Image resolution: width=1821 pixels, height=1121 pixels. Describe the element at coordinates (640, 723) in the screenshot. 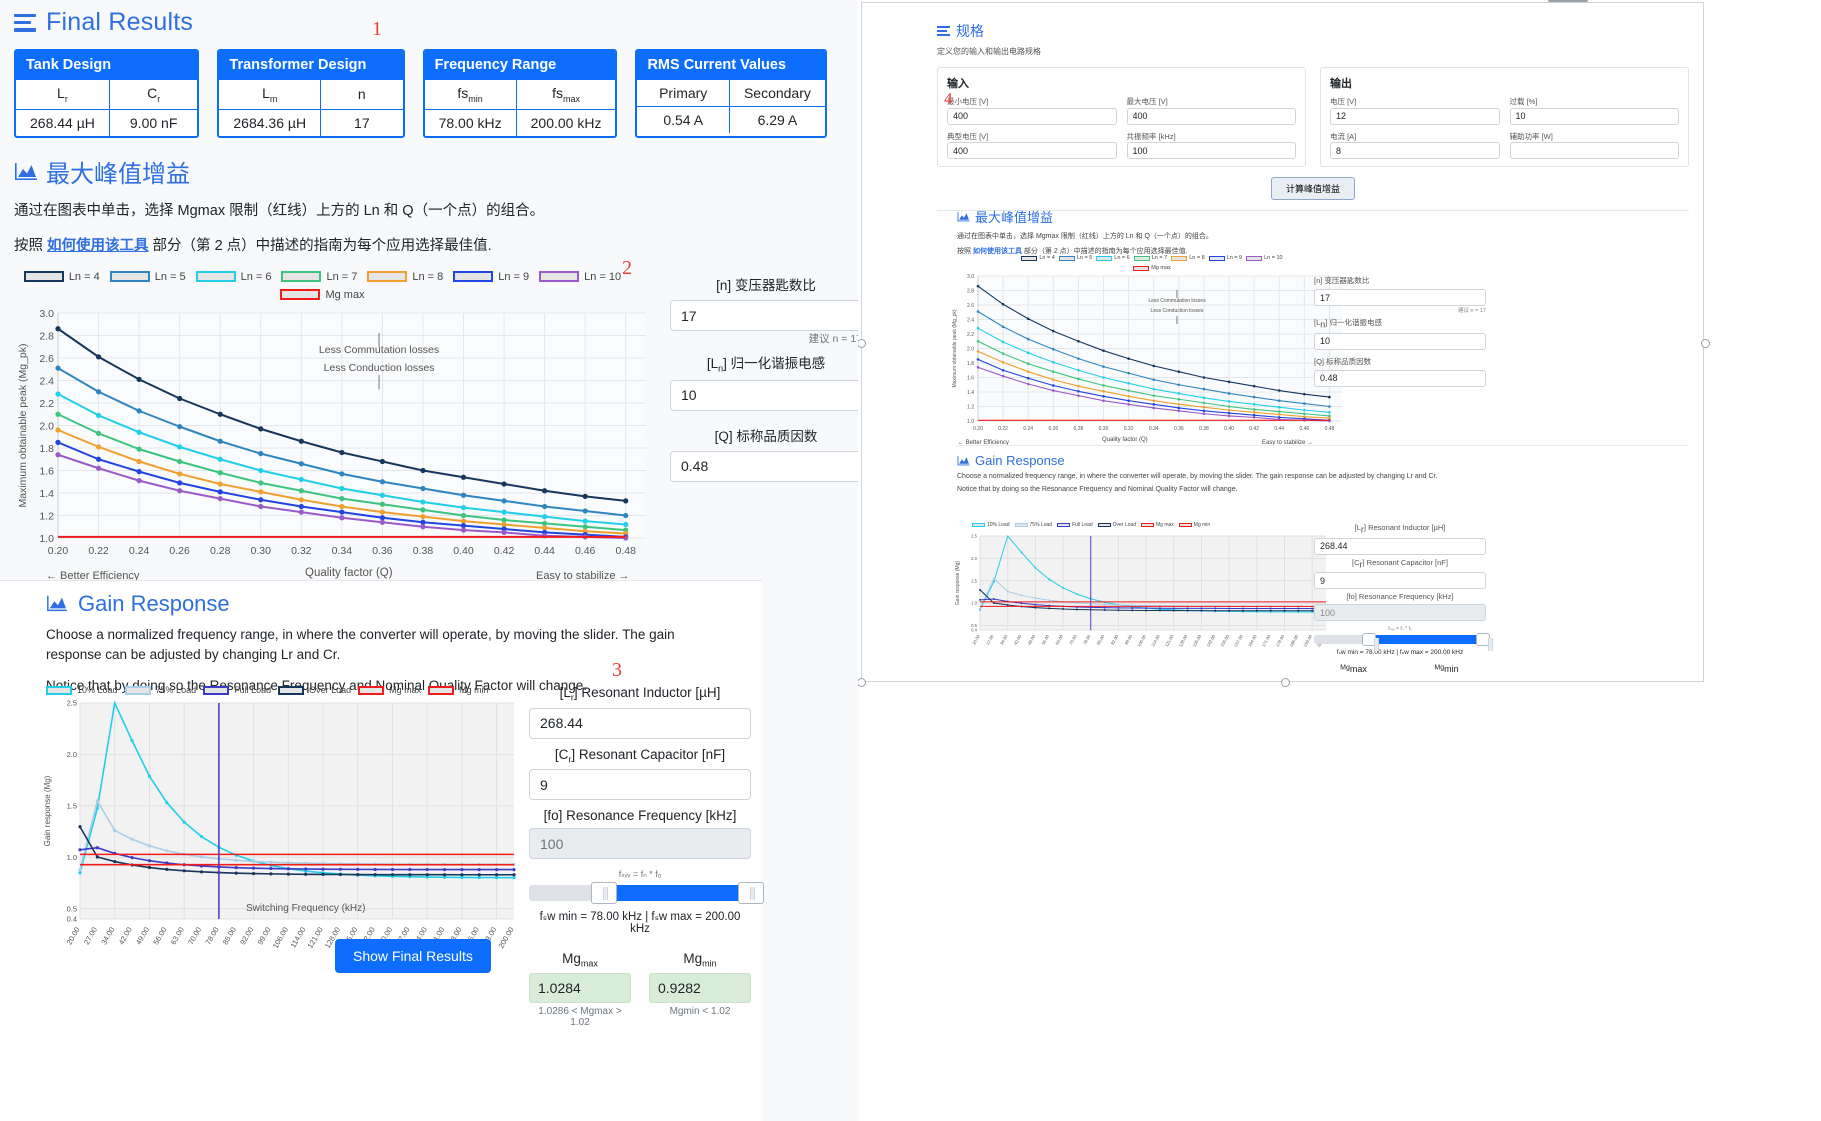

I see `lr-input` at that location.